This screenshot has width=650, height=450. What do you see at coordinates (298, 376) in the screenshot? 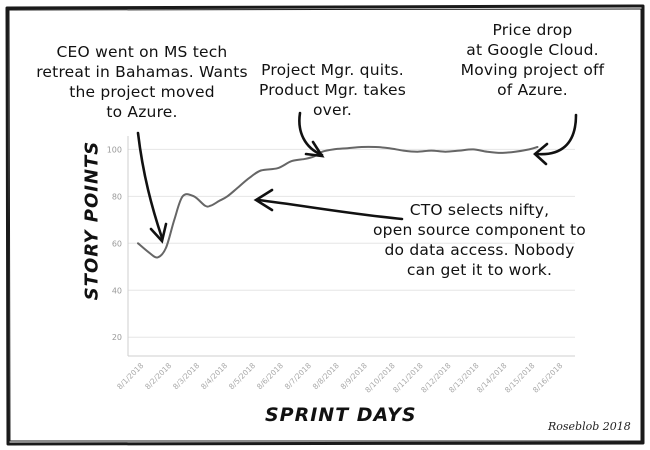
I see `x-tick-label: 8/7/2018` at bounding box center [298, 376].